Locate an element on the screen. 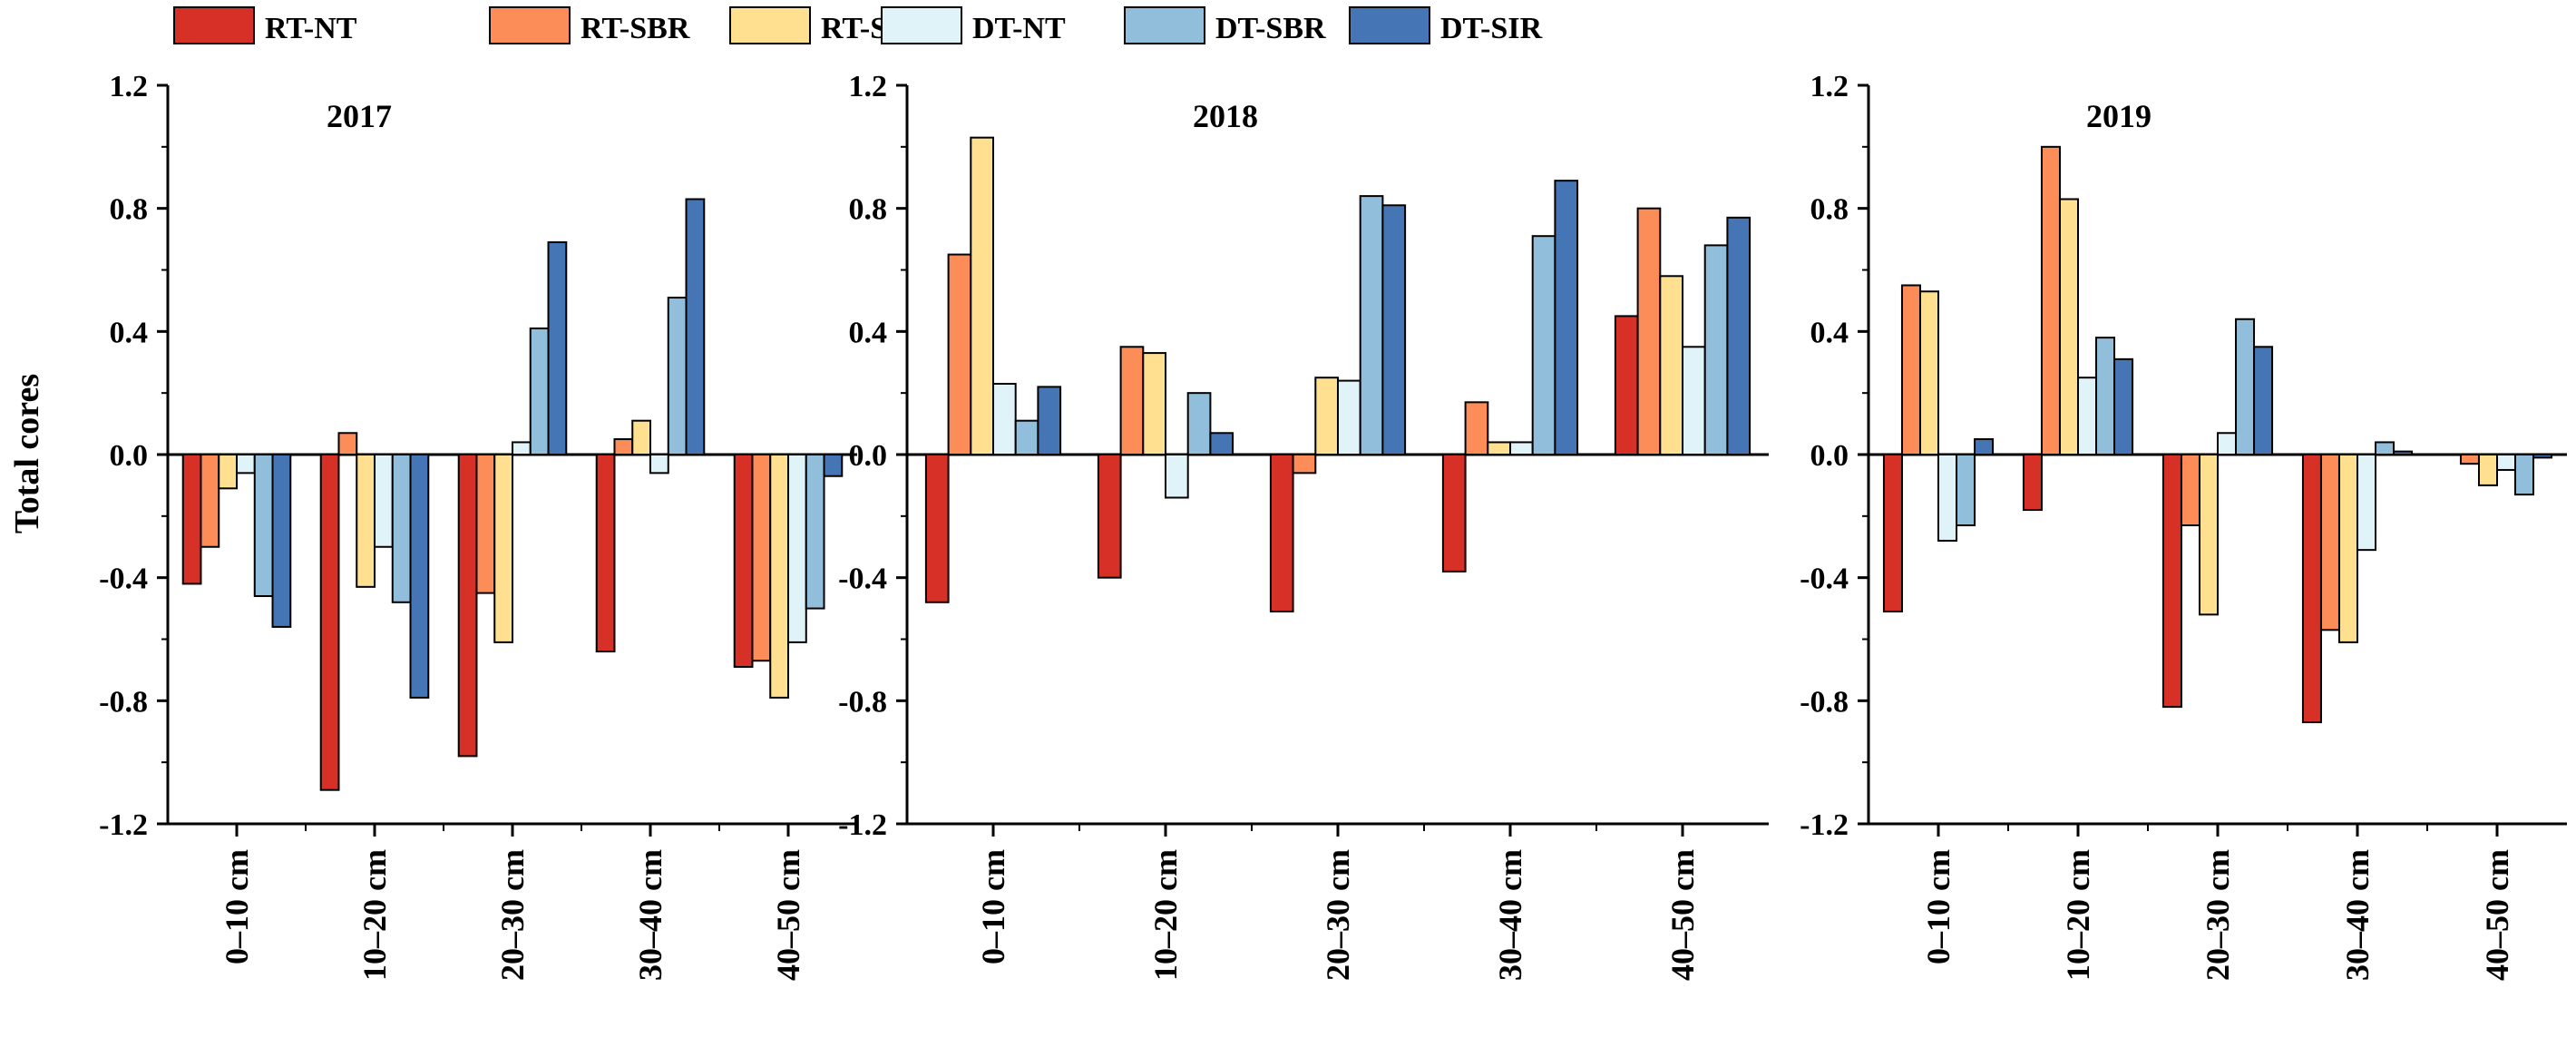 The image size is (2576, 1057). y-tick-label: -0.8 is located at coordinates (862, 702).